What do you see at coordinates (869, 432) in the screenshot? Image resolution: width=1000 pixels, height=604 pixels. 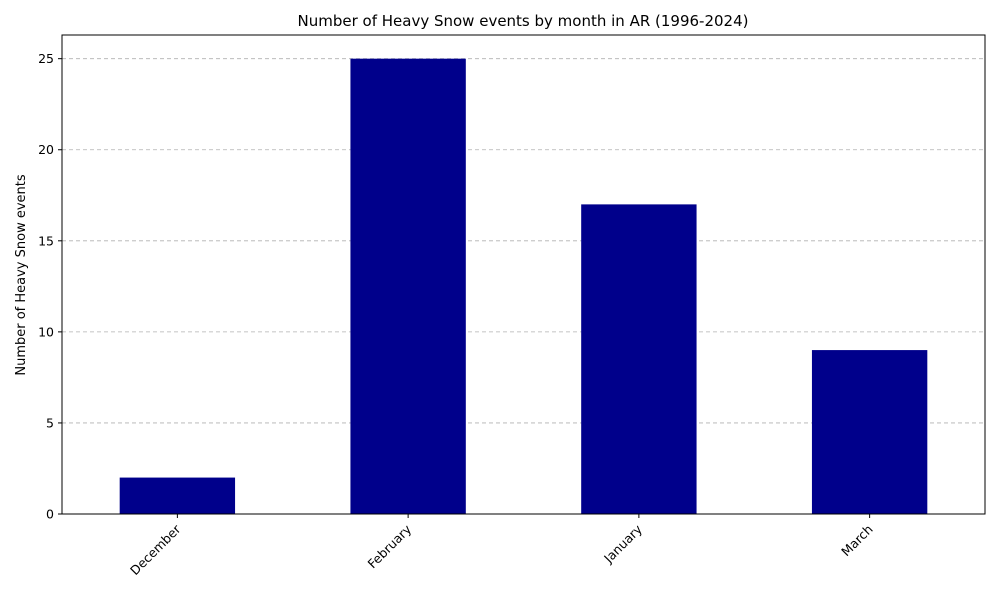 I see `bar-march` at bounding box center [869, 432].